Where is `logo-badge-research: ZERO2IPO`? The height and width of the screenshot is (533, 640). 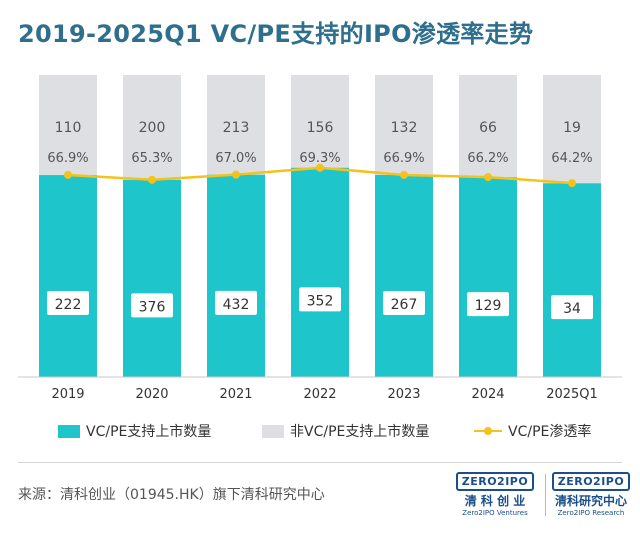 logo-badge-research: ZERO2IPO is located at coordinates (591, 481).